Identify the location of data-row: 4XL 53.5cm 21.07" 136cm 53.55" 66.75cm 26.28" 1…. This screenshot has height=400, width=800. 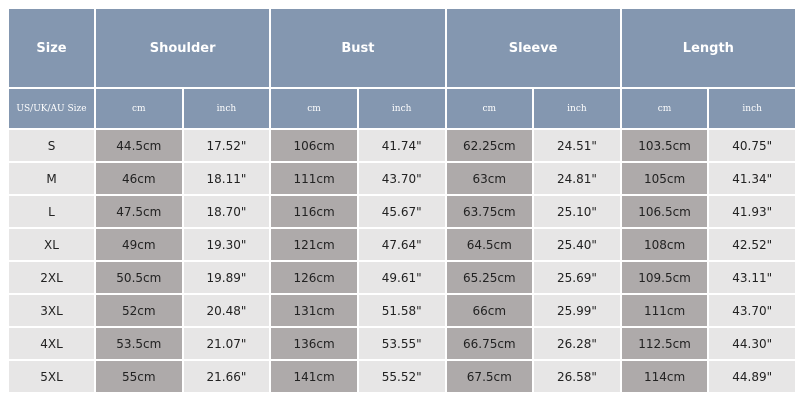
(402, 343).